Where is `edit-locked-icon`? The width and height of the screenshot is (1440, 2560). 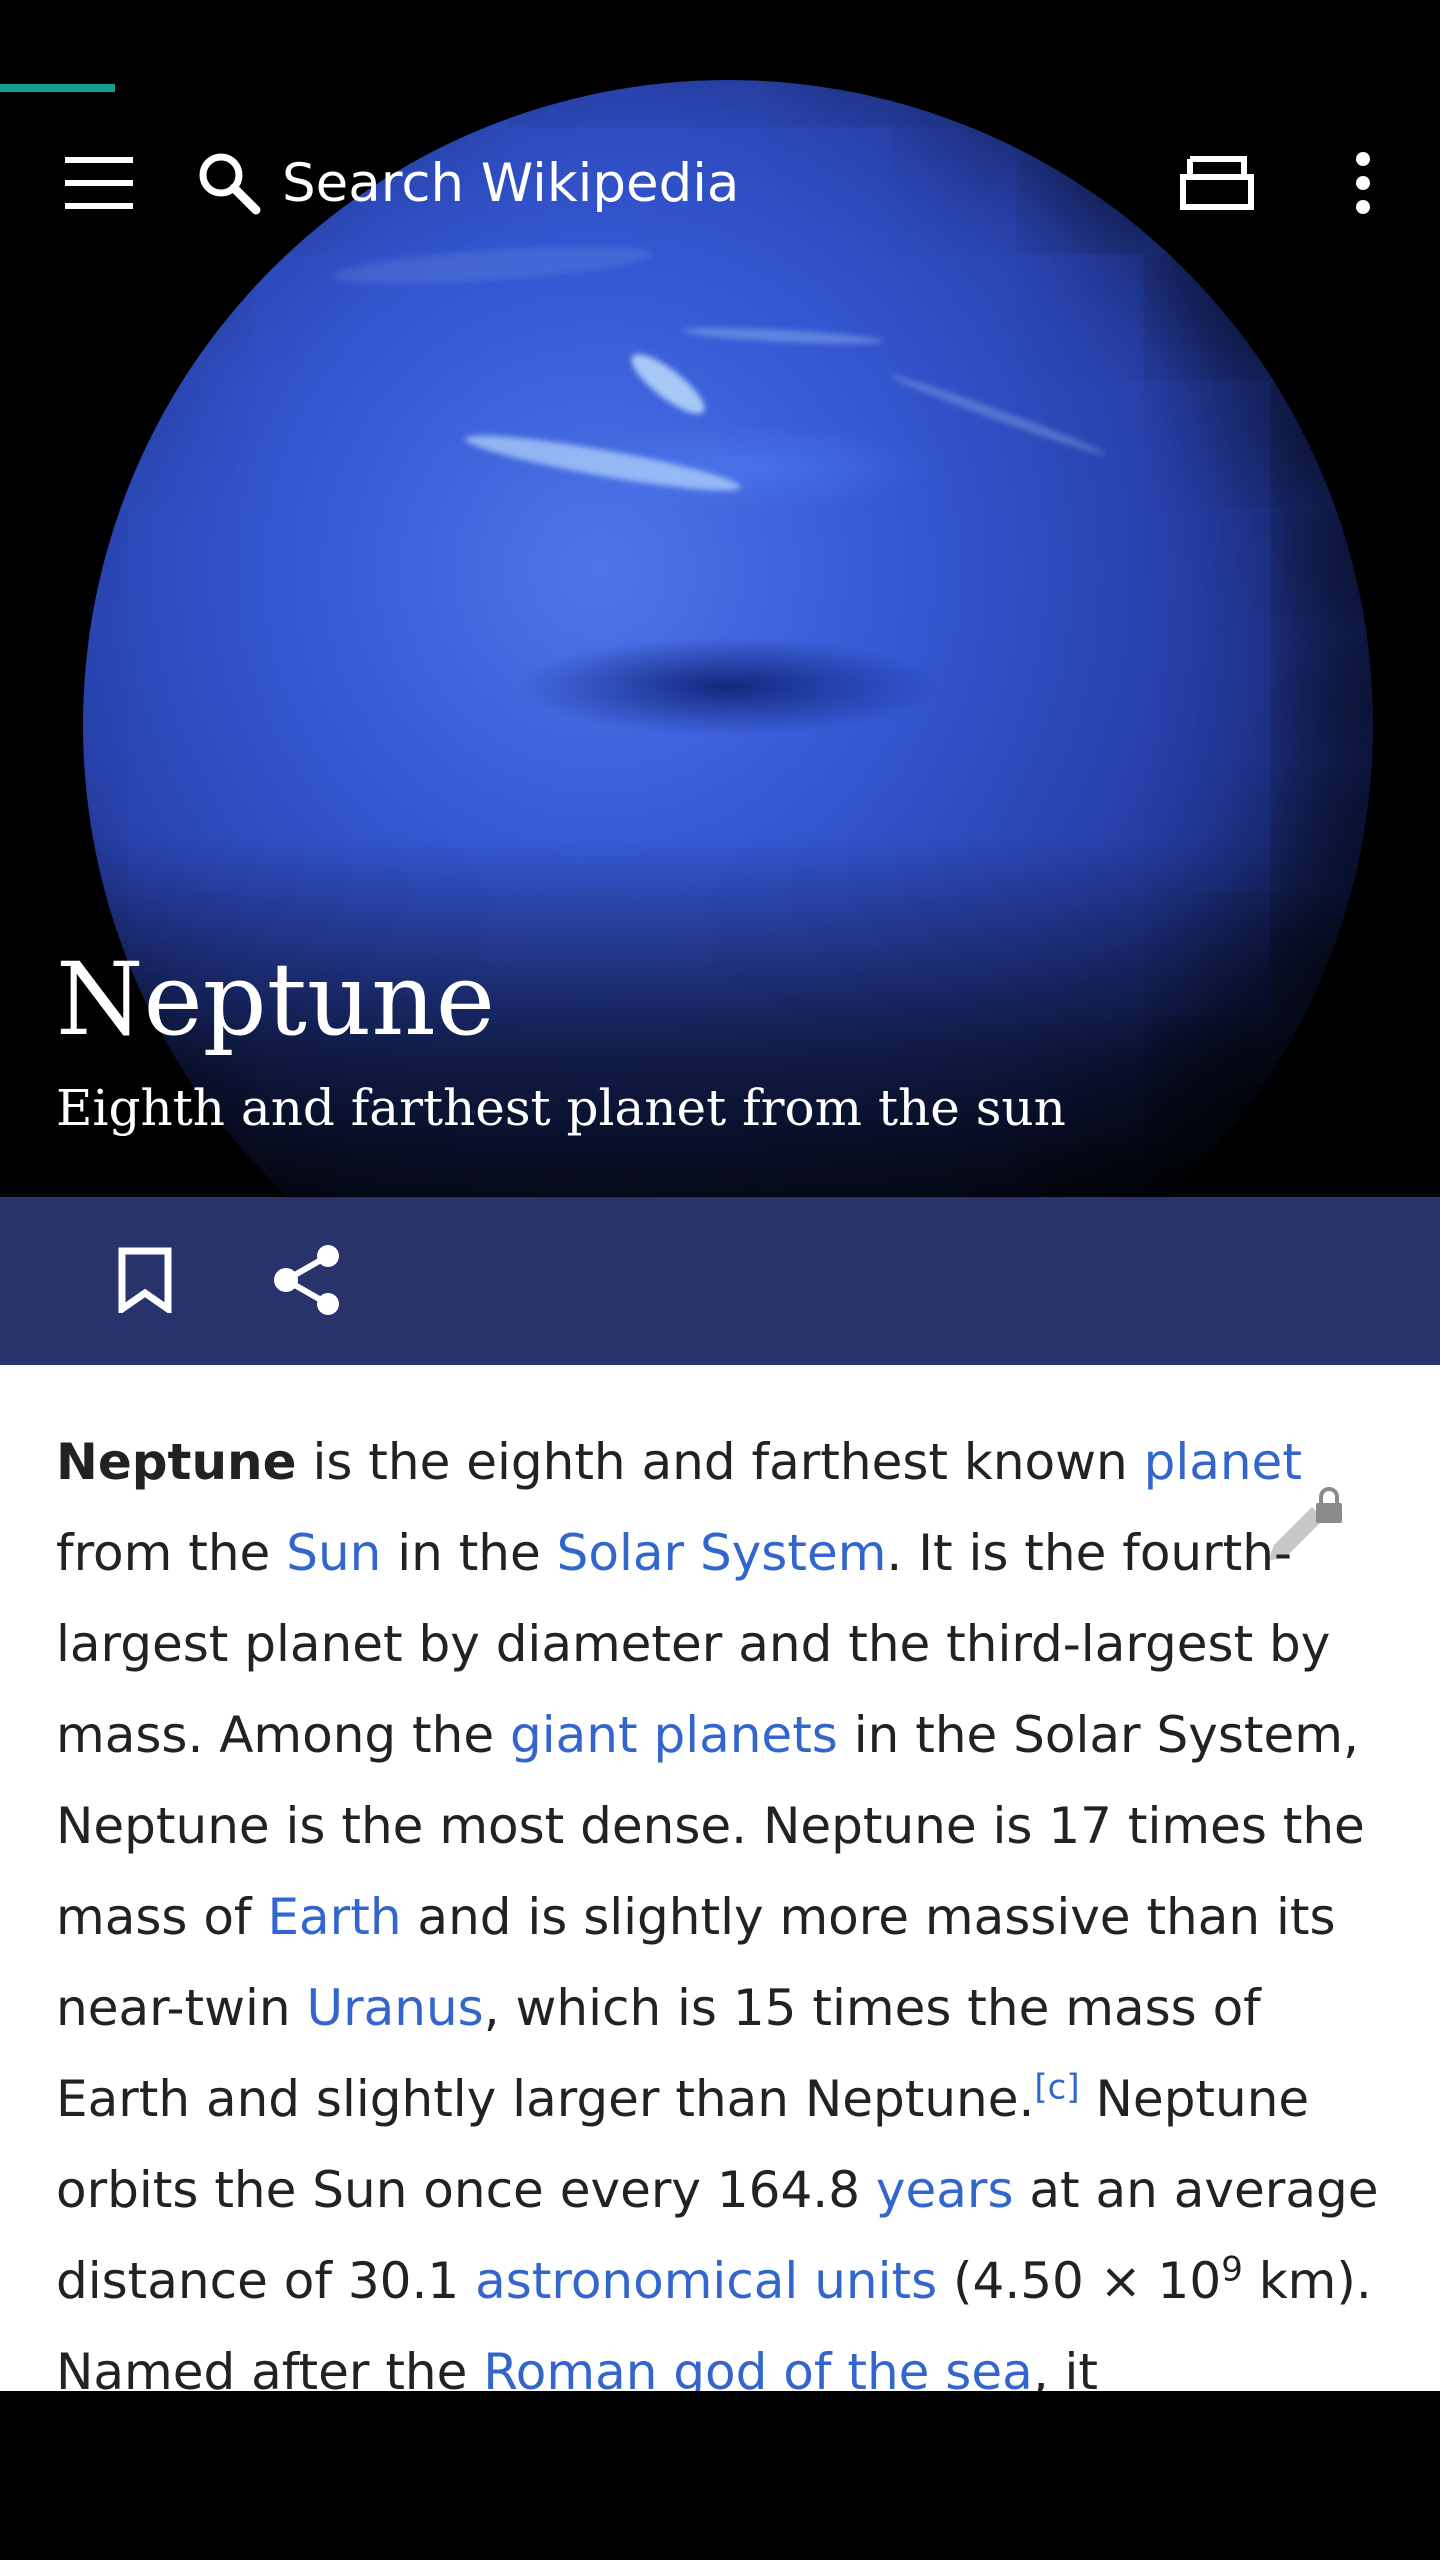
edit-locked-icon is located at coordinates (1305, 1524).